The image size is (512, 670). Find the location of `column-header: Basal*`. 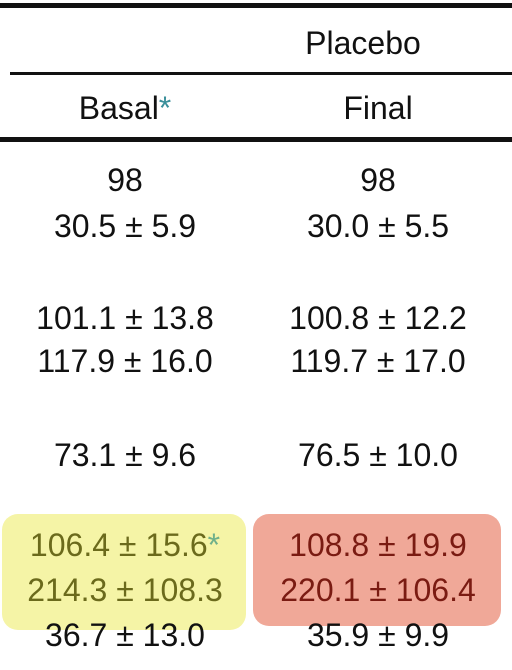

column-header: Basal* is located at coordinates (127, 108).